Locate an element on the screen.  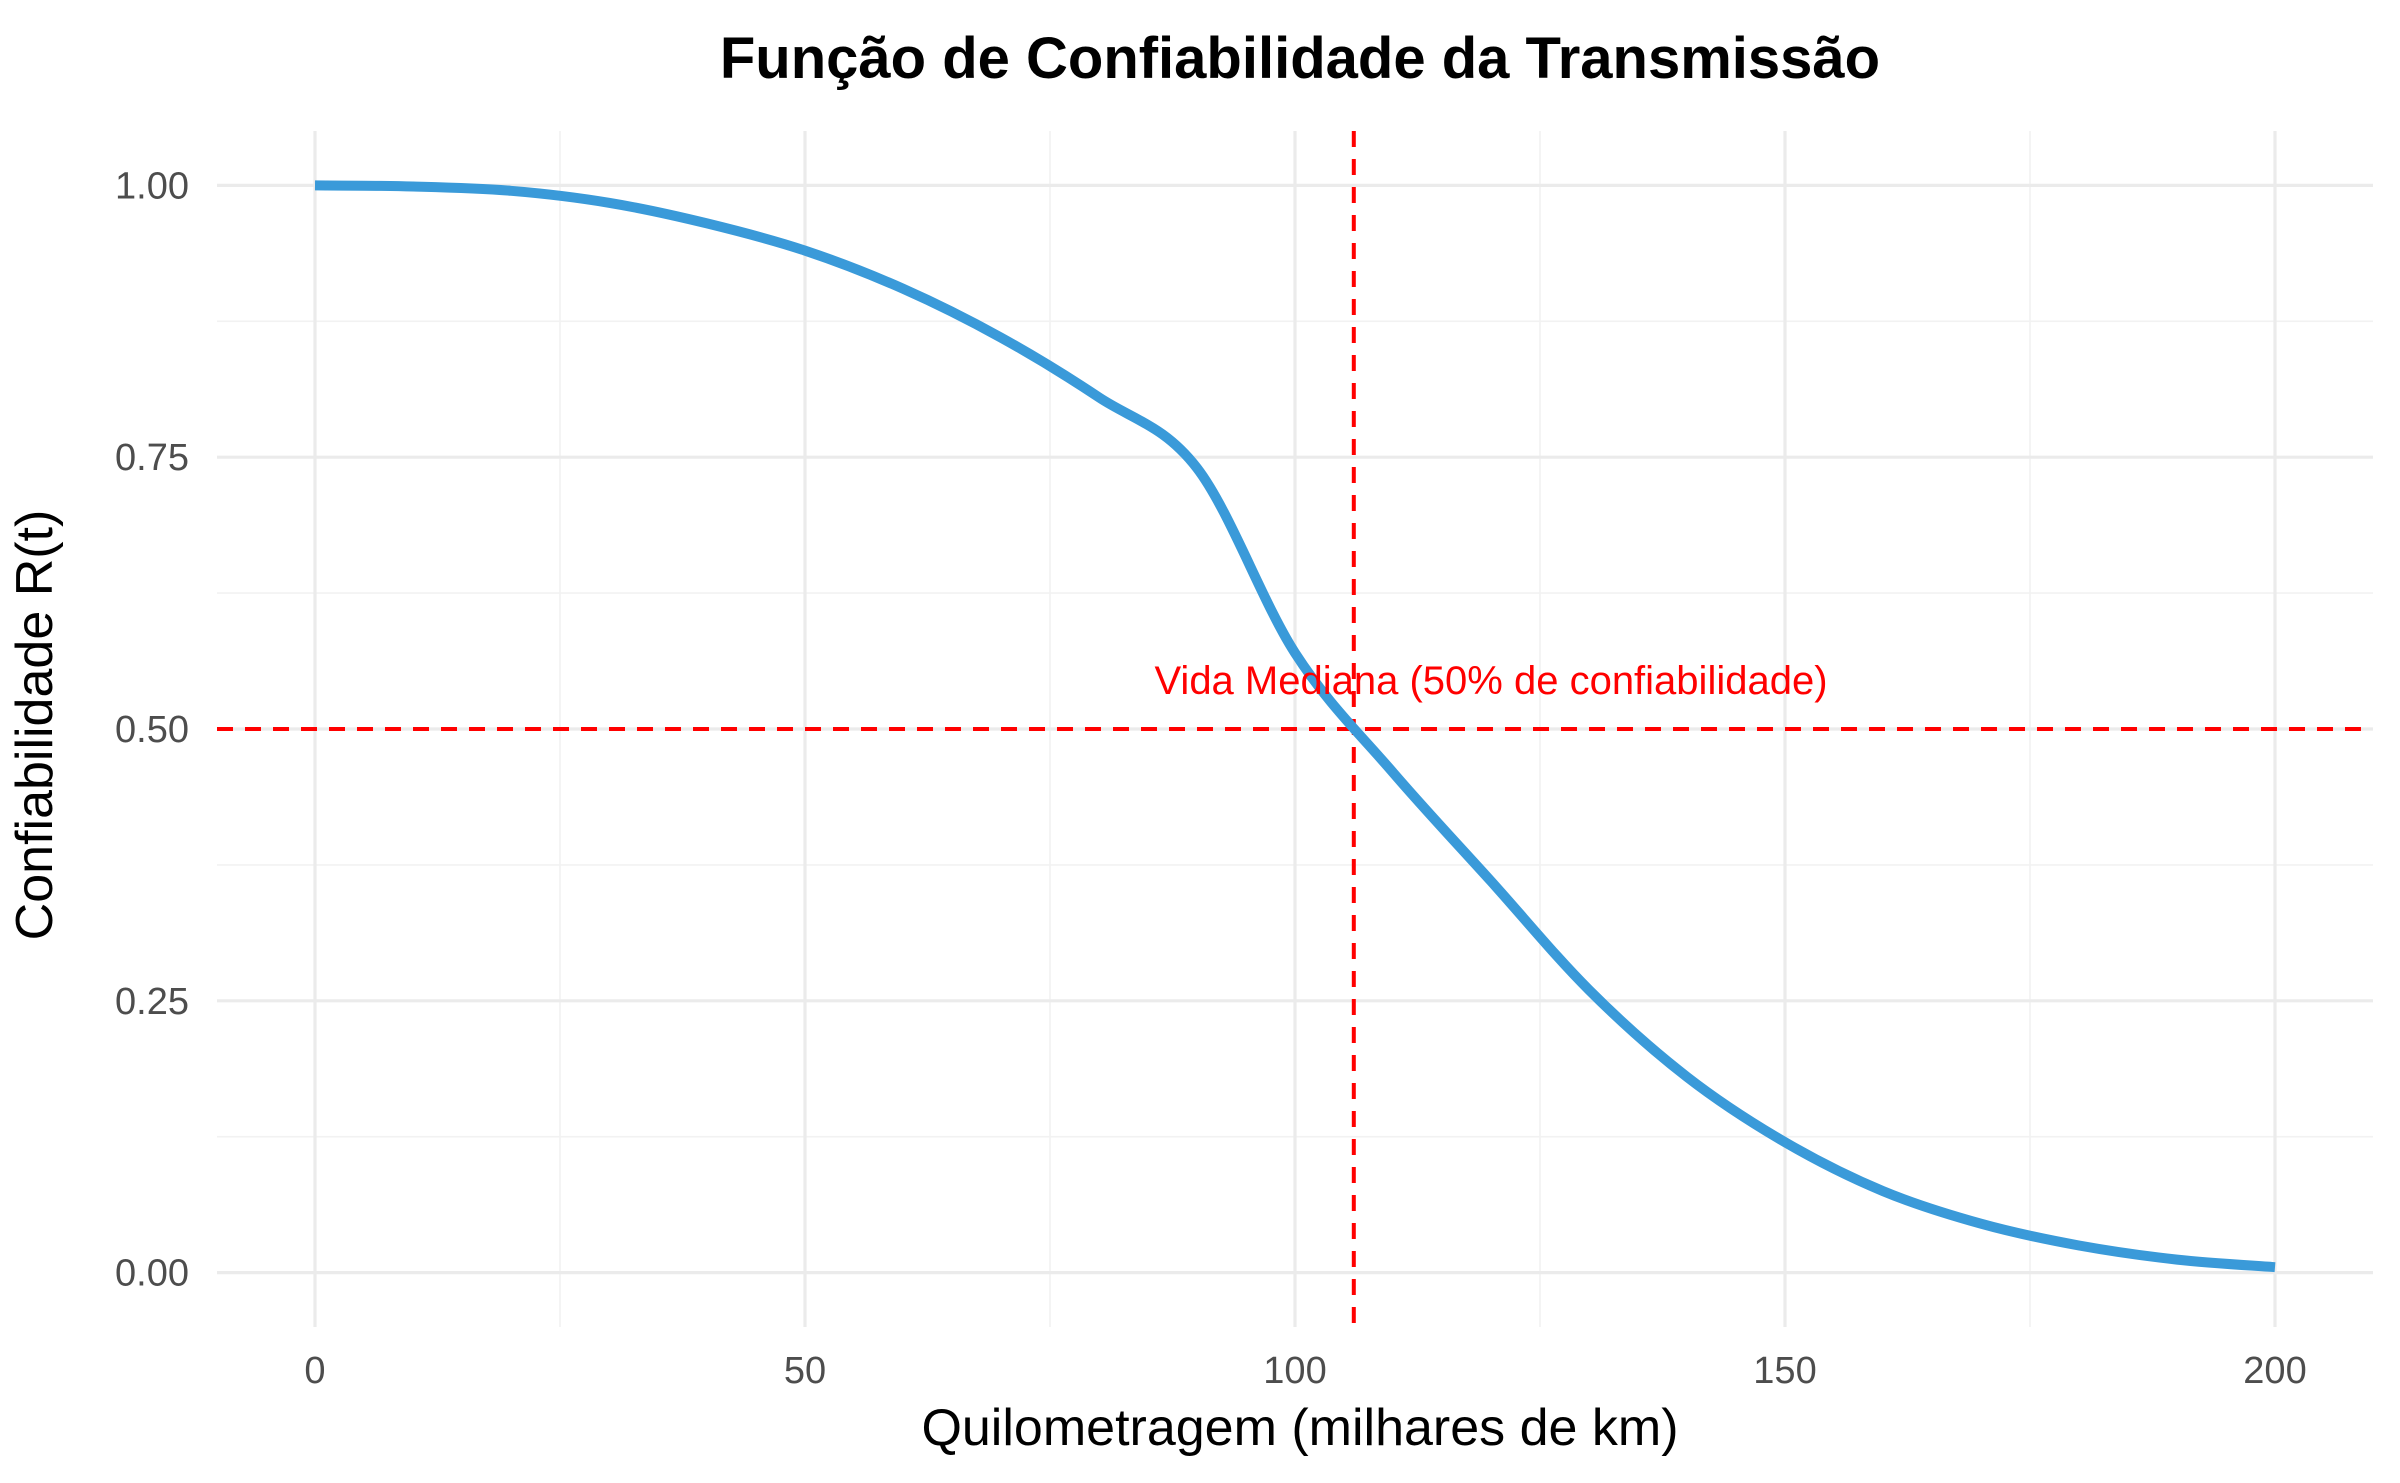
y-tick-labels: 0.00 0.25 0.50 0.75 1.00 is located at coordinates (152, 729).